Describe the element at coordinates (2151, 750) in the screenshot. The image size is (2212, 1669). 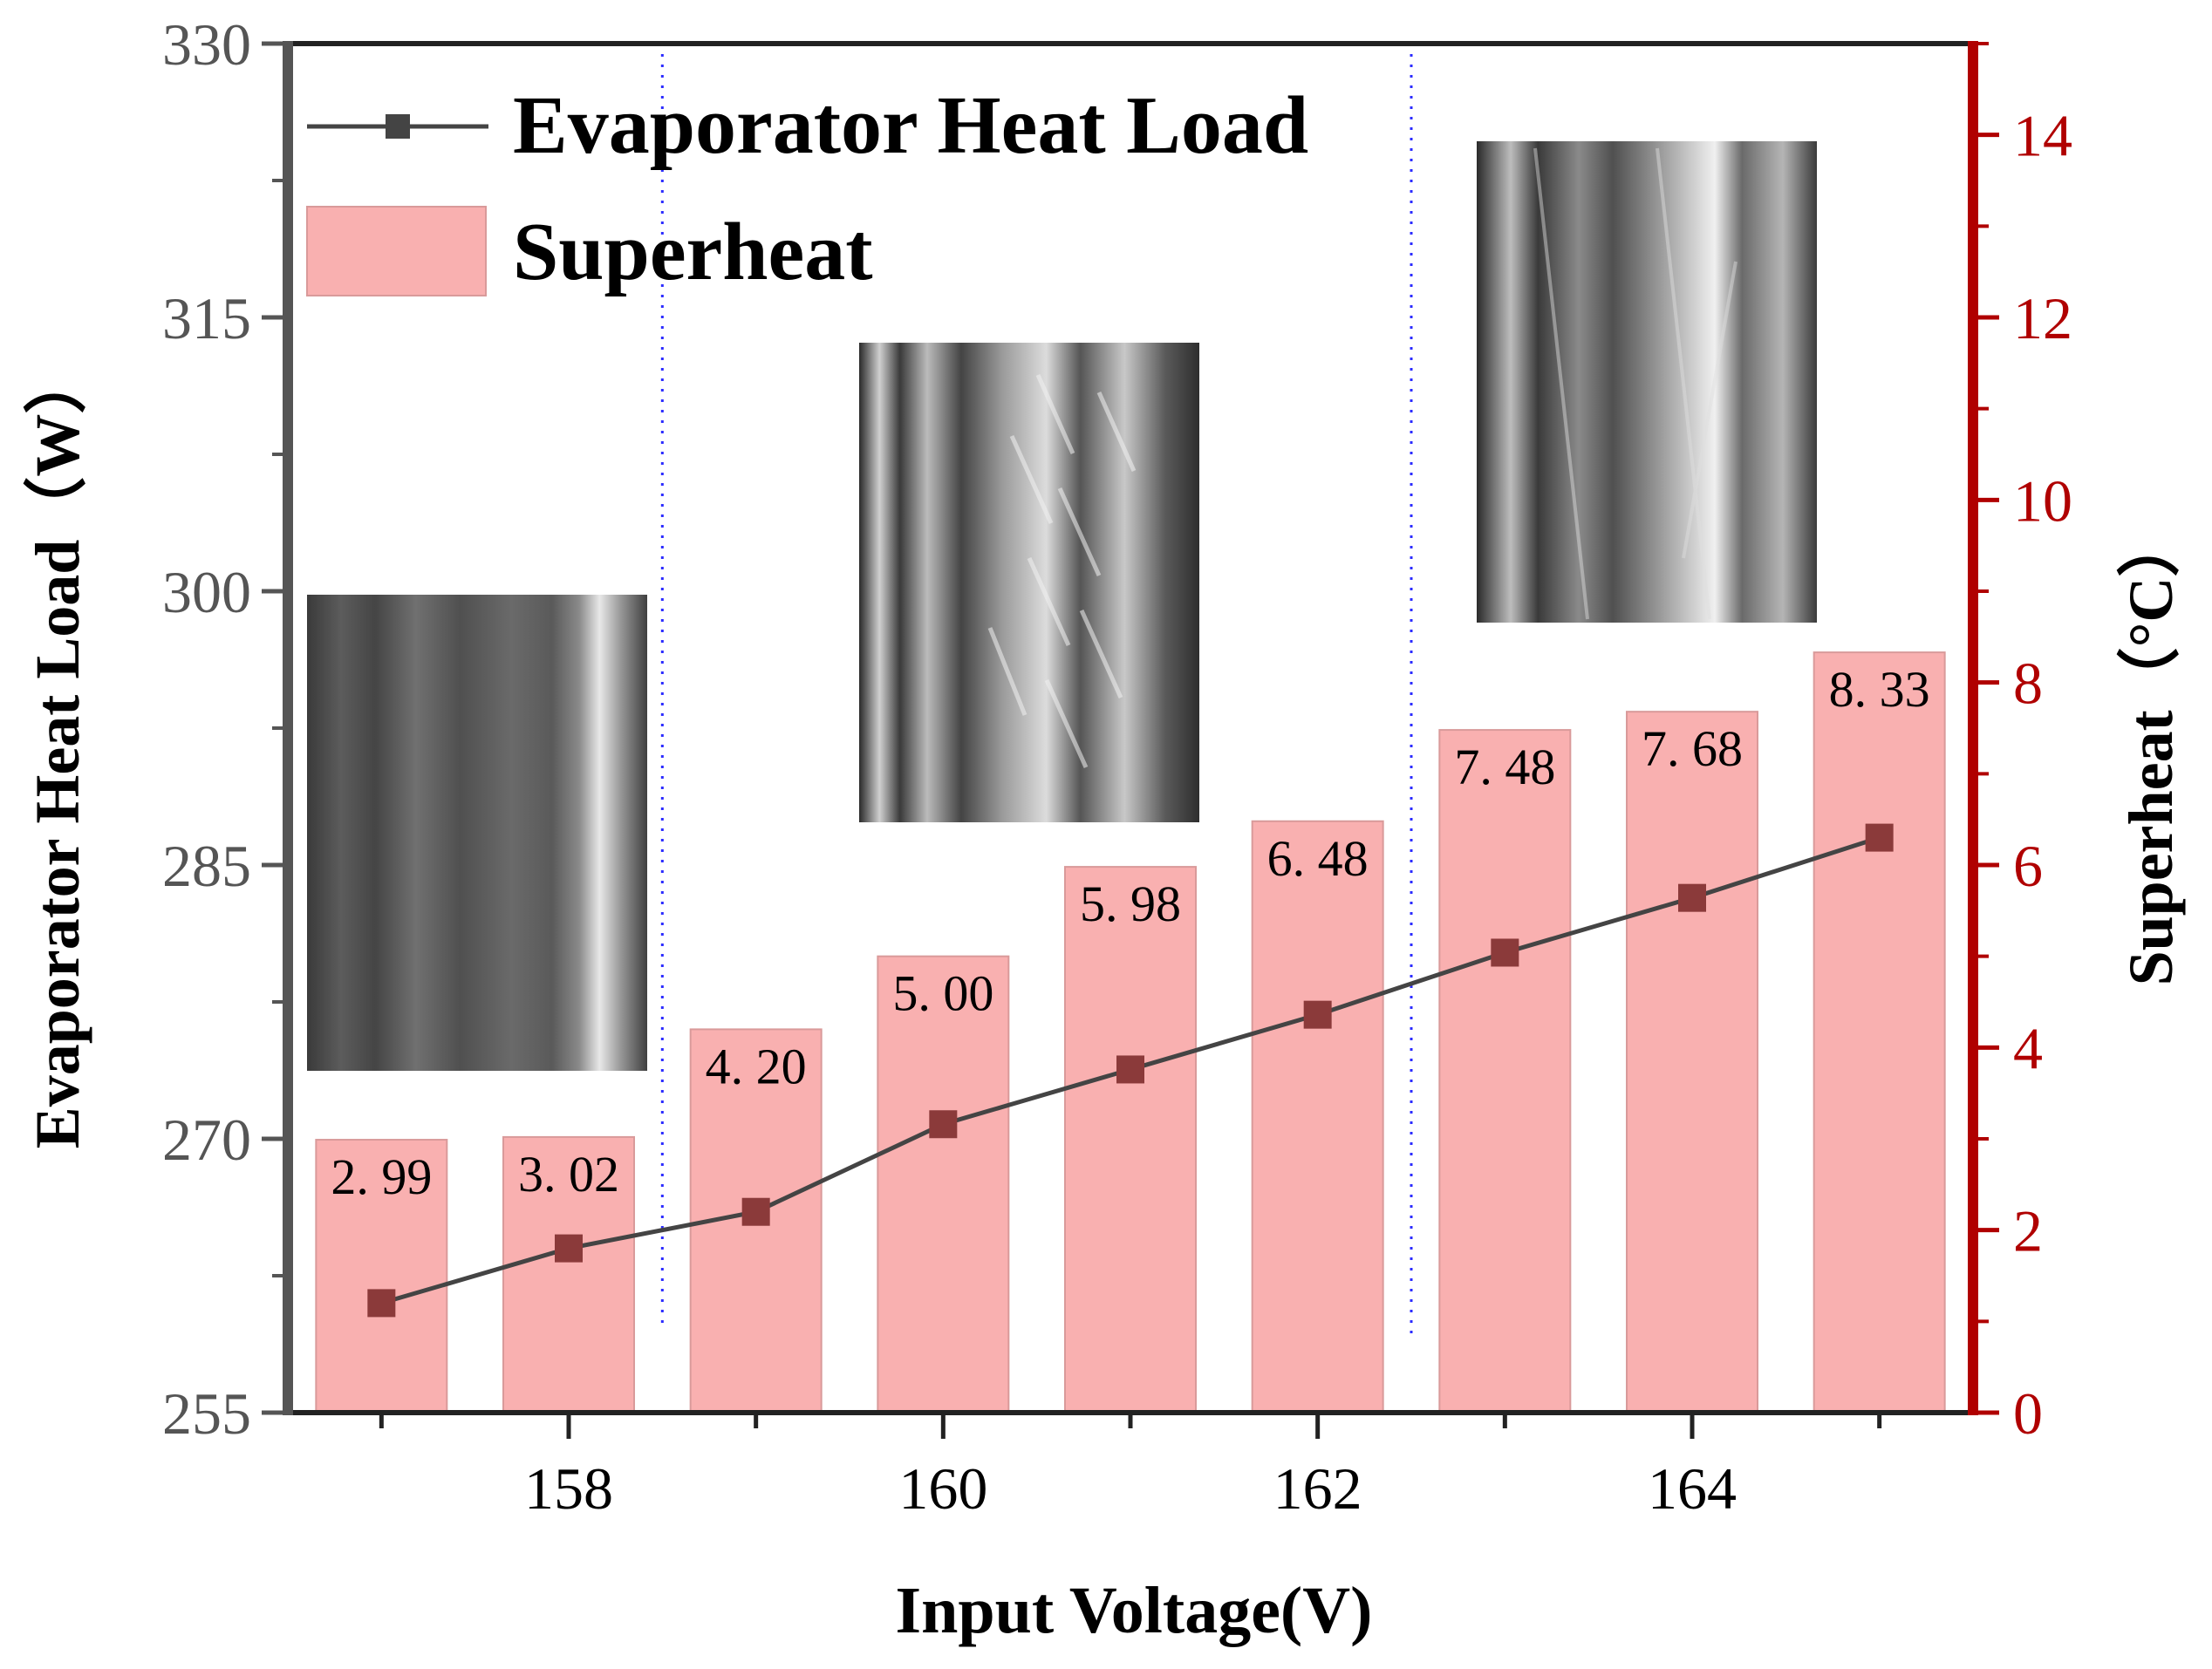
I see `right-axis-title: Superheat（°C）` at that location.